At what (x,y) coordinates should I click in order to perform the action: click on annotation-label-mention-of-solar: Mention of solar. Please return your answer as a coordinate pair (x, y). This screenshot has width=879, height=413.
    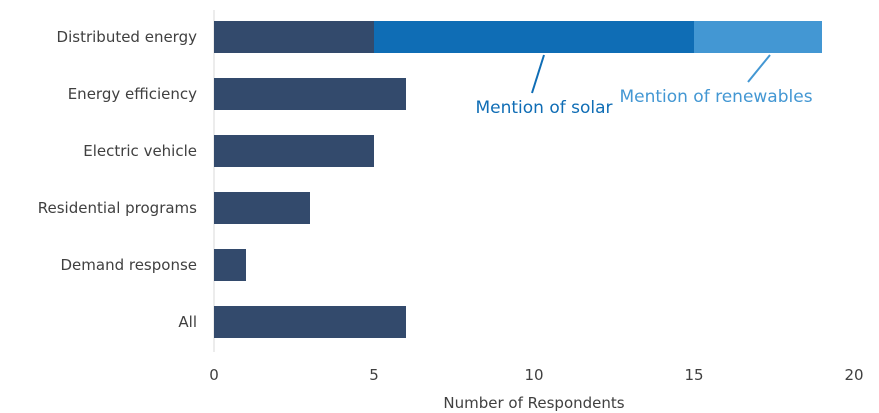
    Looking at the image, I should click on (543, 108).